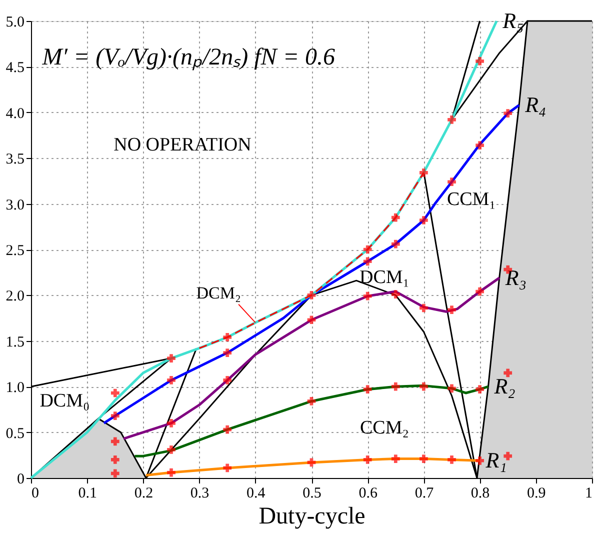 The image size is (603, 533). Describe the element at coordinates (20, 480) in the screenshot. I see `y-tick-label: 0` at that location.